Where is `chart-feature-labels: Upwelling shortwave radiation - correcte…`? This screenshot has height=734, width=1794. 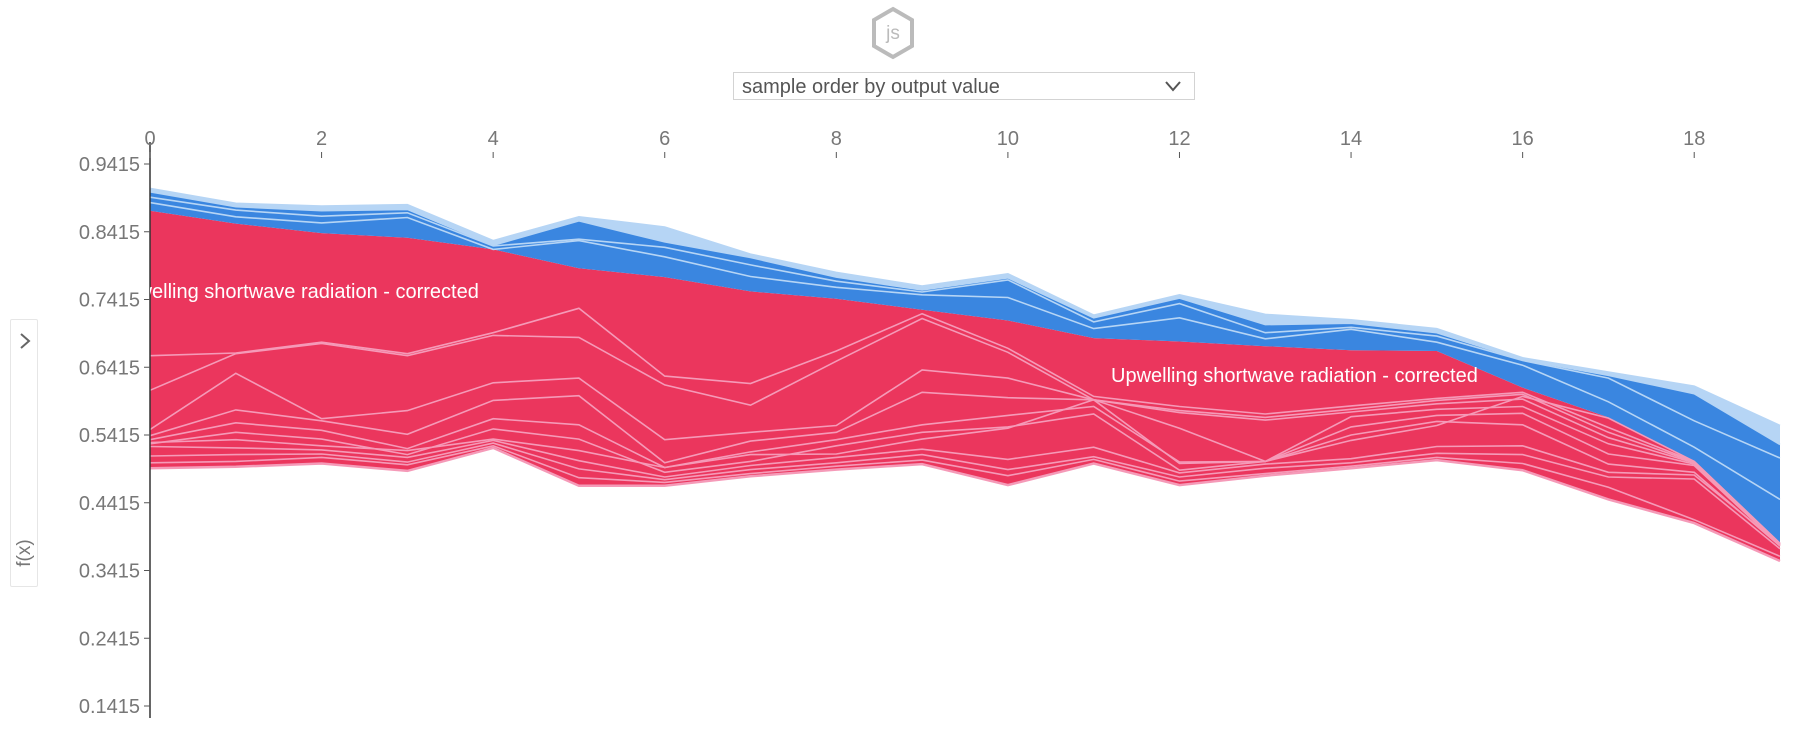
chart-feature-labels: Upwelling shortwave radiation - correcte… is located at coordinates (795, 334).